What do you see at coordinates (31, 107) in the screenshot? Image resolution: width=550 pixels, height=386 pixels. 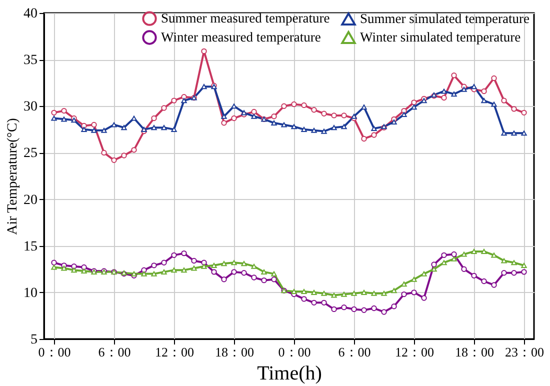 I see `y-tick-label: 30` at bounding box center [31, 107].